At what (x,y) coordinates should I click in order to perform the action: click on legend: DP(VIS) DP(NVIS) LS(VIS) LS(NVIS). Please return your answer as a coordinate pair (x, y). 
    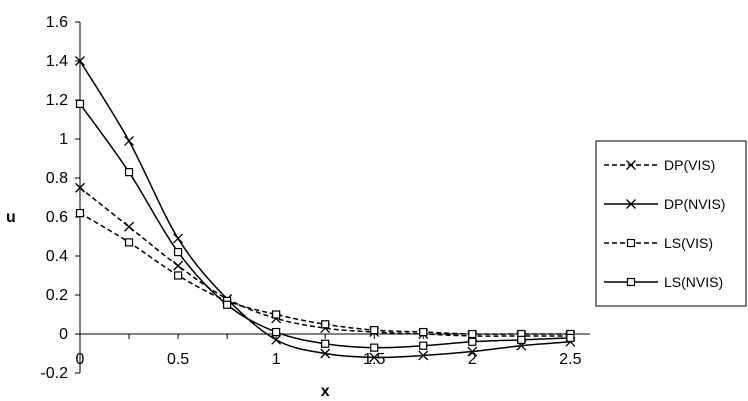
    Looking at the image, I should click on (671, 223).